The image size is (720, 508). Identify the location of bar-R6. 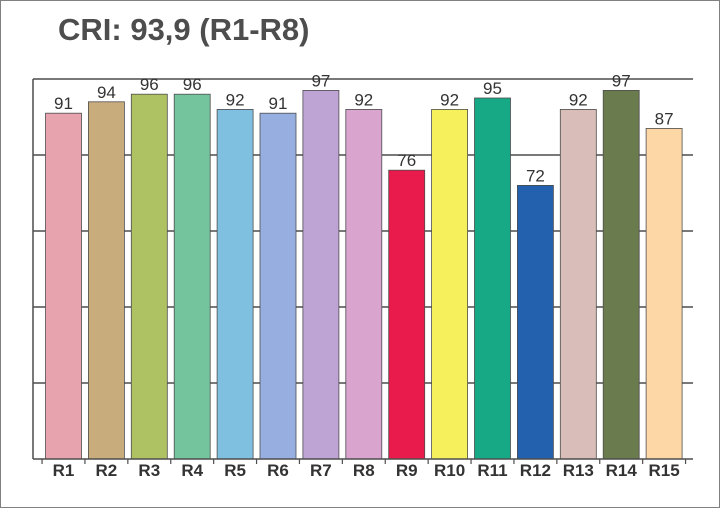
(278, 286).